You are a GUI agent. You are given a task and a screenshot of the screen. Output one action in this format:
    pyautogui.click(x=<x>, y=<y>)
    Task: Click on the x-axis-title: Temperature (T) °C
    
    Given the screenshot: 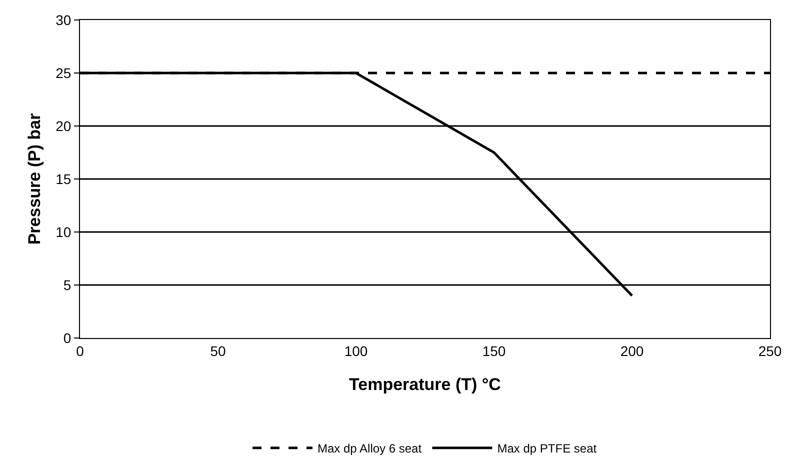 What is the action you would take?
    pyautogui.click(x=425, y=384)
    